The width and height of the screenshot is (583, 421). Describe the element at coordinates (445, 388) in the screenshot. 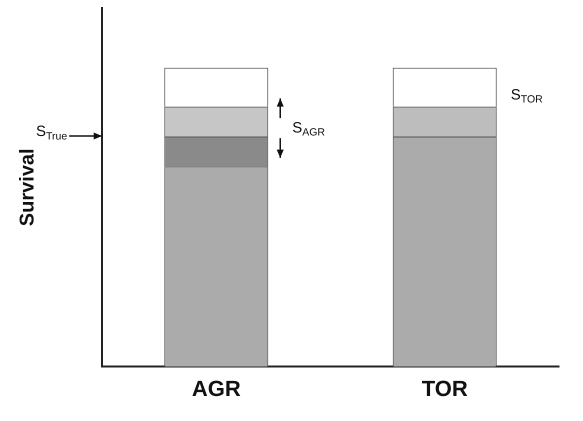

I see `x-tick-label: TOR` at that location.